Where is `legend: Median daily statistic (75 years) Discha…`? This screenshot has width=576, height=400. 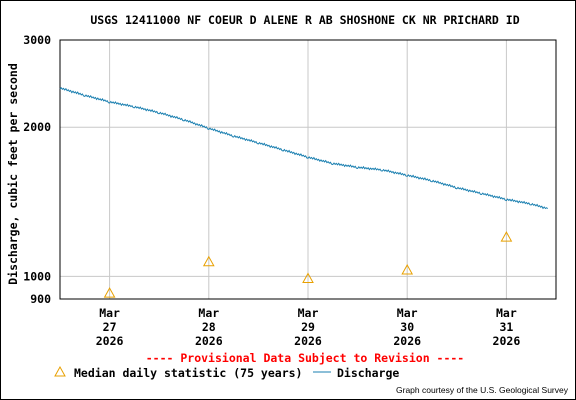
legend: Median daily statistic (75 years) Discha… is located at coordinates (226, 372).